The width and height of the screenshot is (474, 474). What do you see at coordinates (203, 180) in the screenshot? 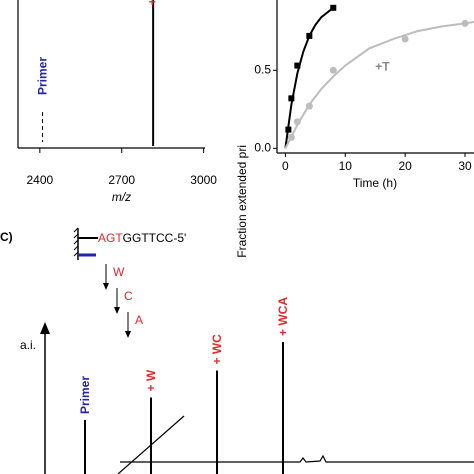
I see `x-tick-label: 3000` at bounding box center [203, 180].